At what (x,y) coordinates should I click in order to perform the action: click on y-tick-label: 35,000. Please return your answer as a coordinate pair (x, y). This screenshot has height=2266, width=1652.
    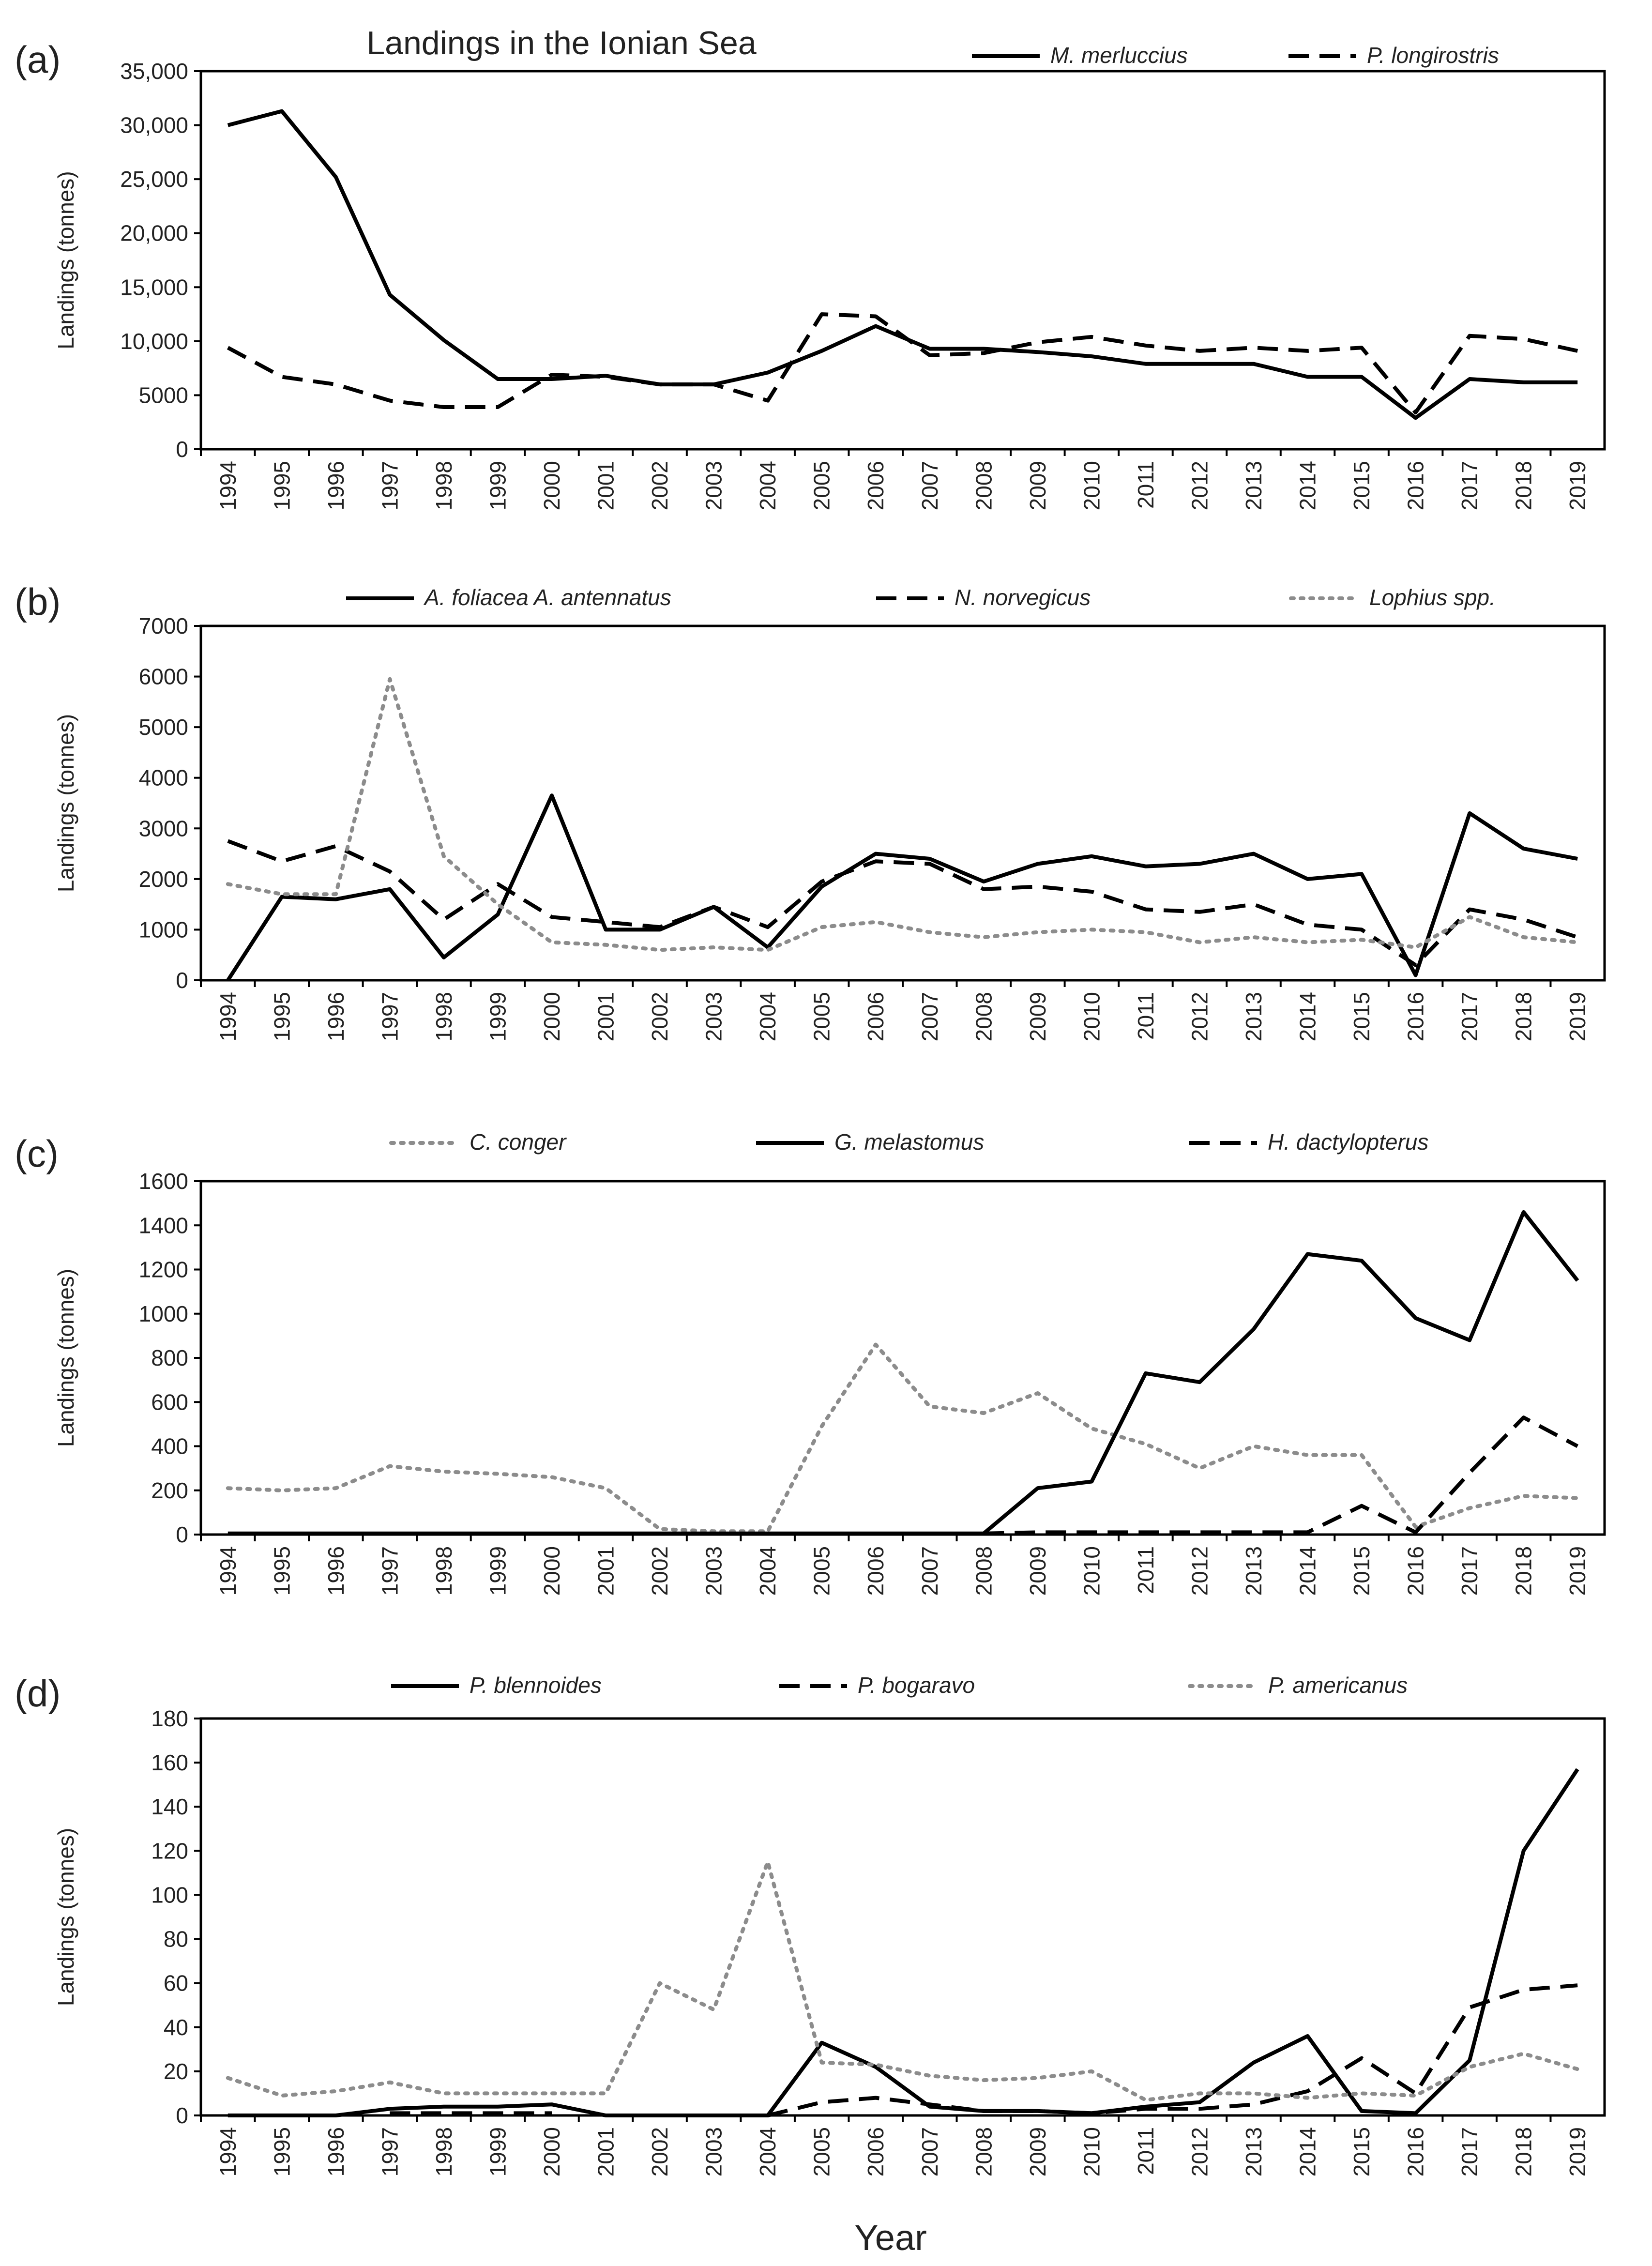
    Looking at the image, I should click on (154, 71).